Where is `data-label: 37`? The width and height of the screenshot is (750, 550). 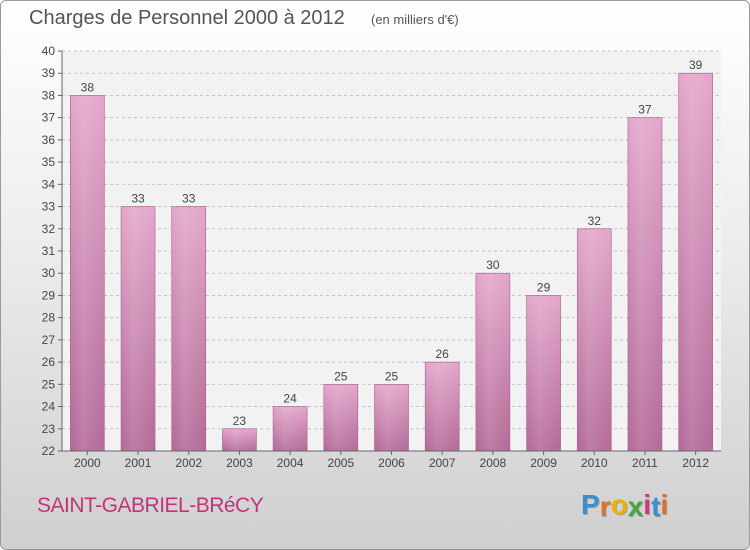 data-label: 37 is located at coordinates (645, 110).